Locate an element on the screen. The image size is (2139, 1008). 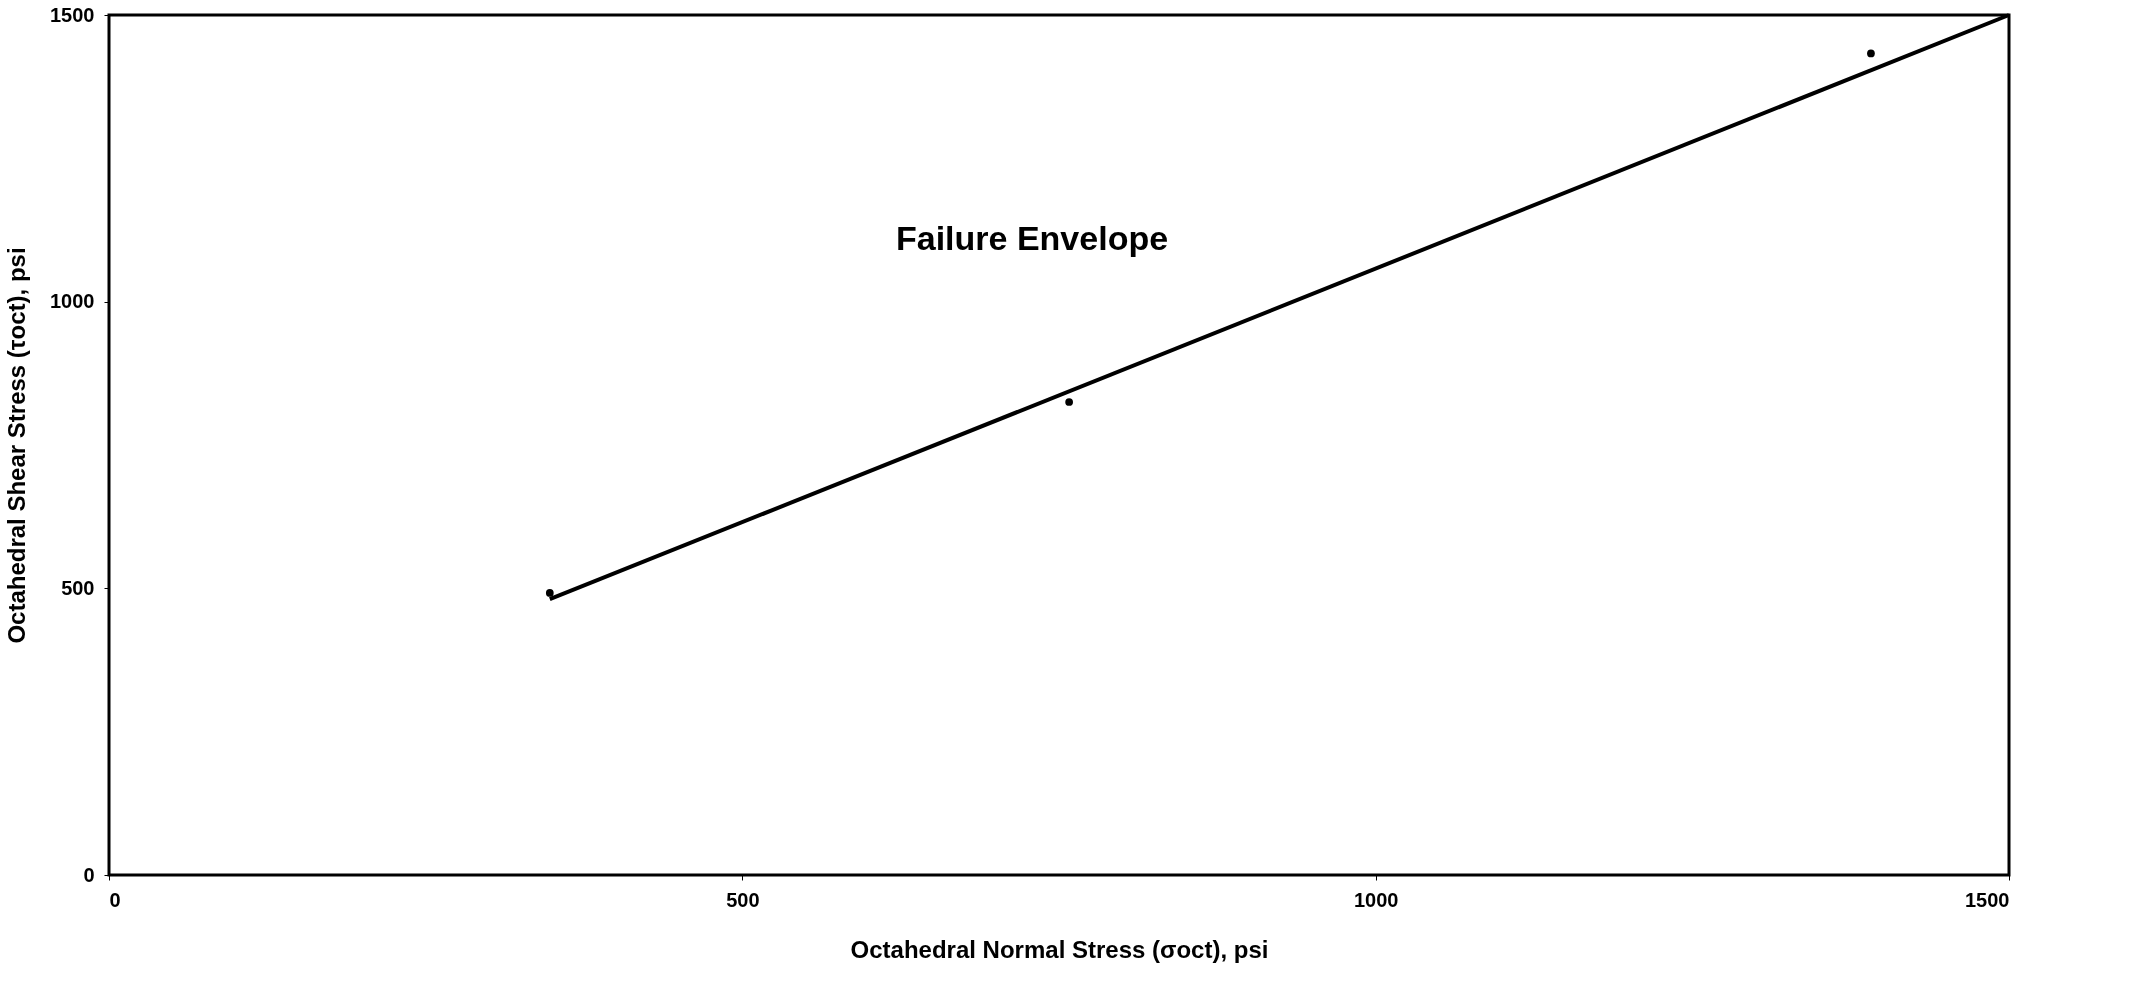
y-tick-label: 1000 is located at coordinates (72, 301).